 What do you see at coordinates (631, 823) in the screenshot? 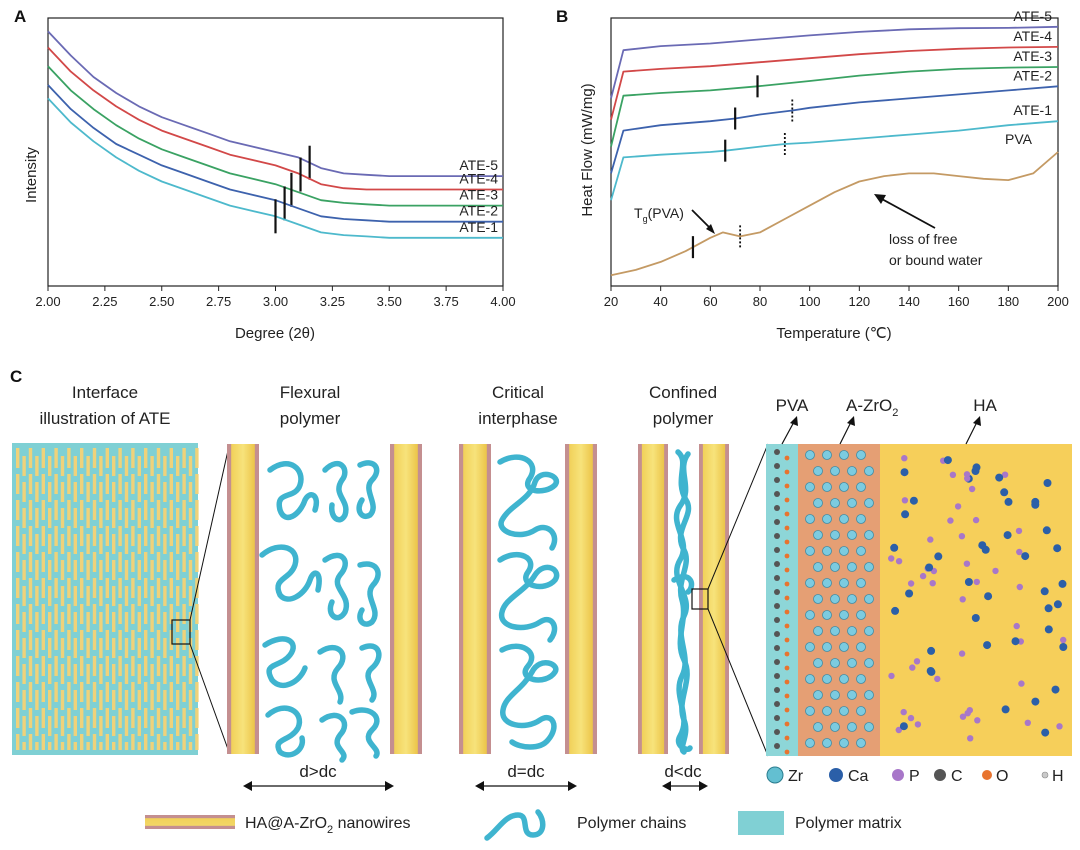
I see `legend-chains: Polymer chains` at bounding box center [631, 823].